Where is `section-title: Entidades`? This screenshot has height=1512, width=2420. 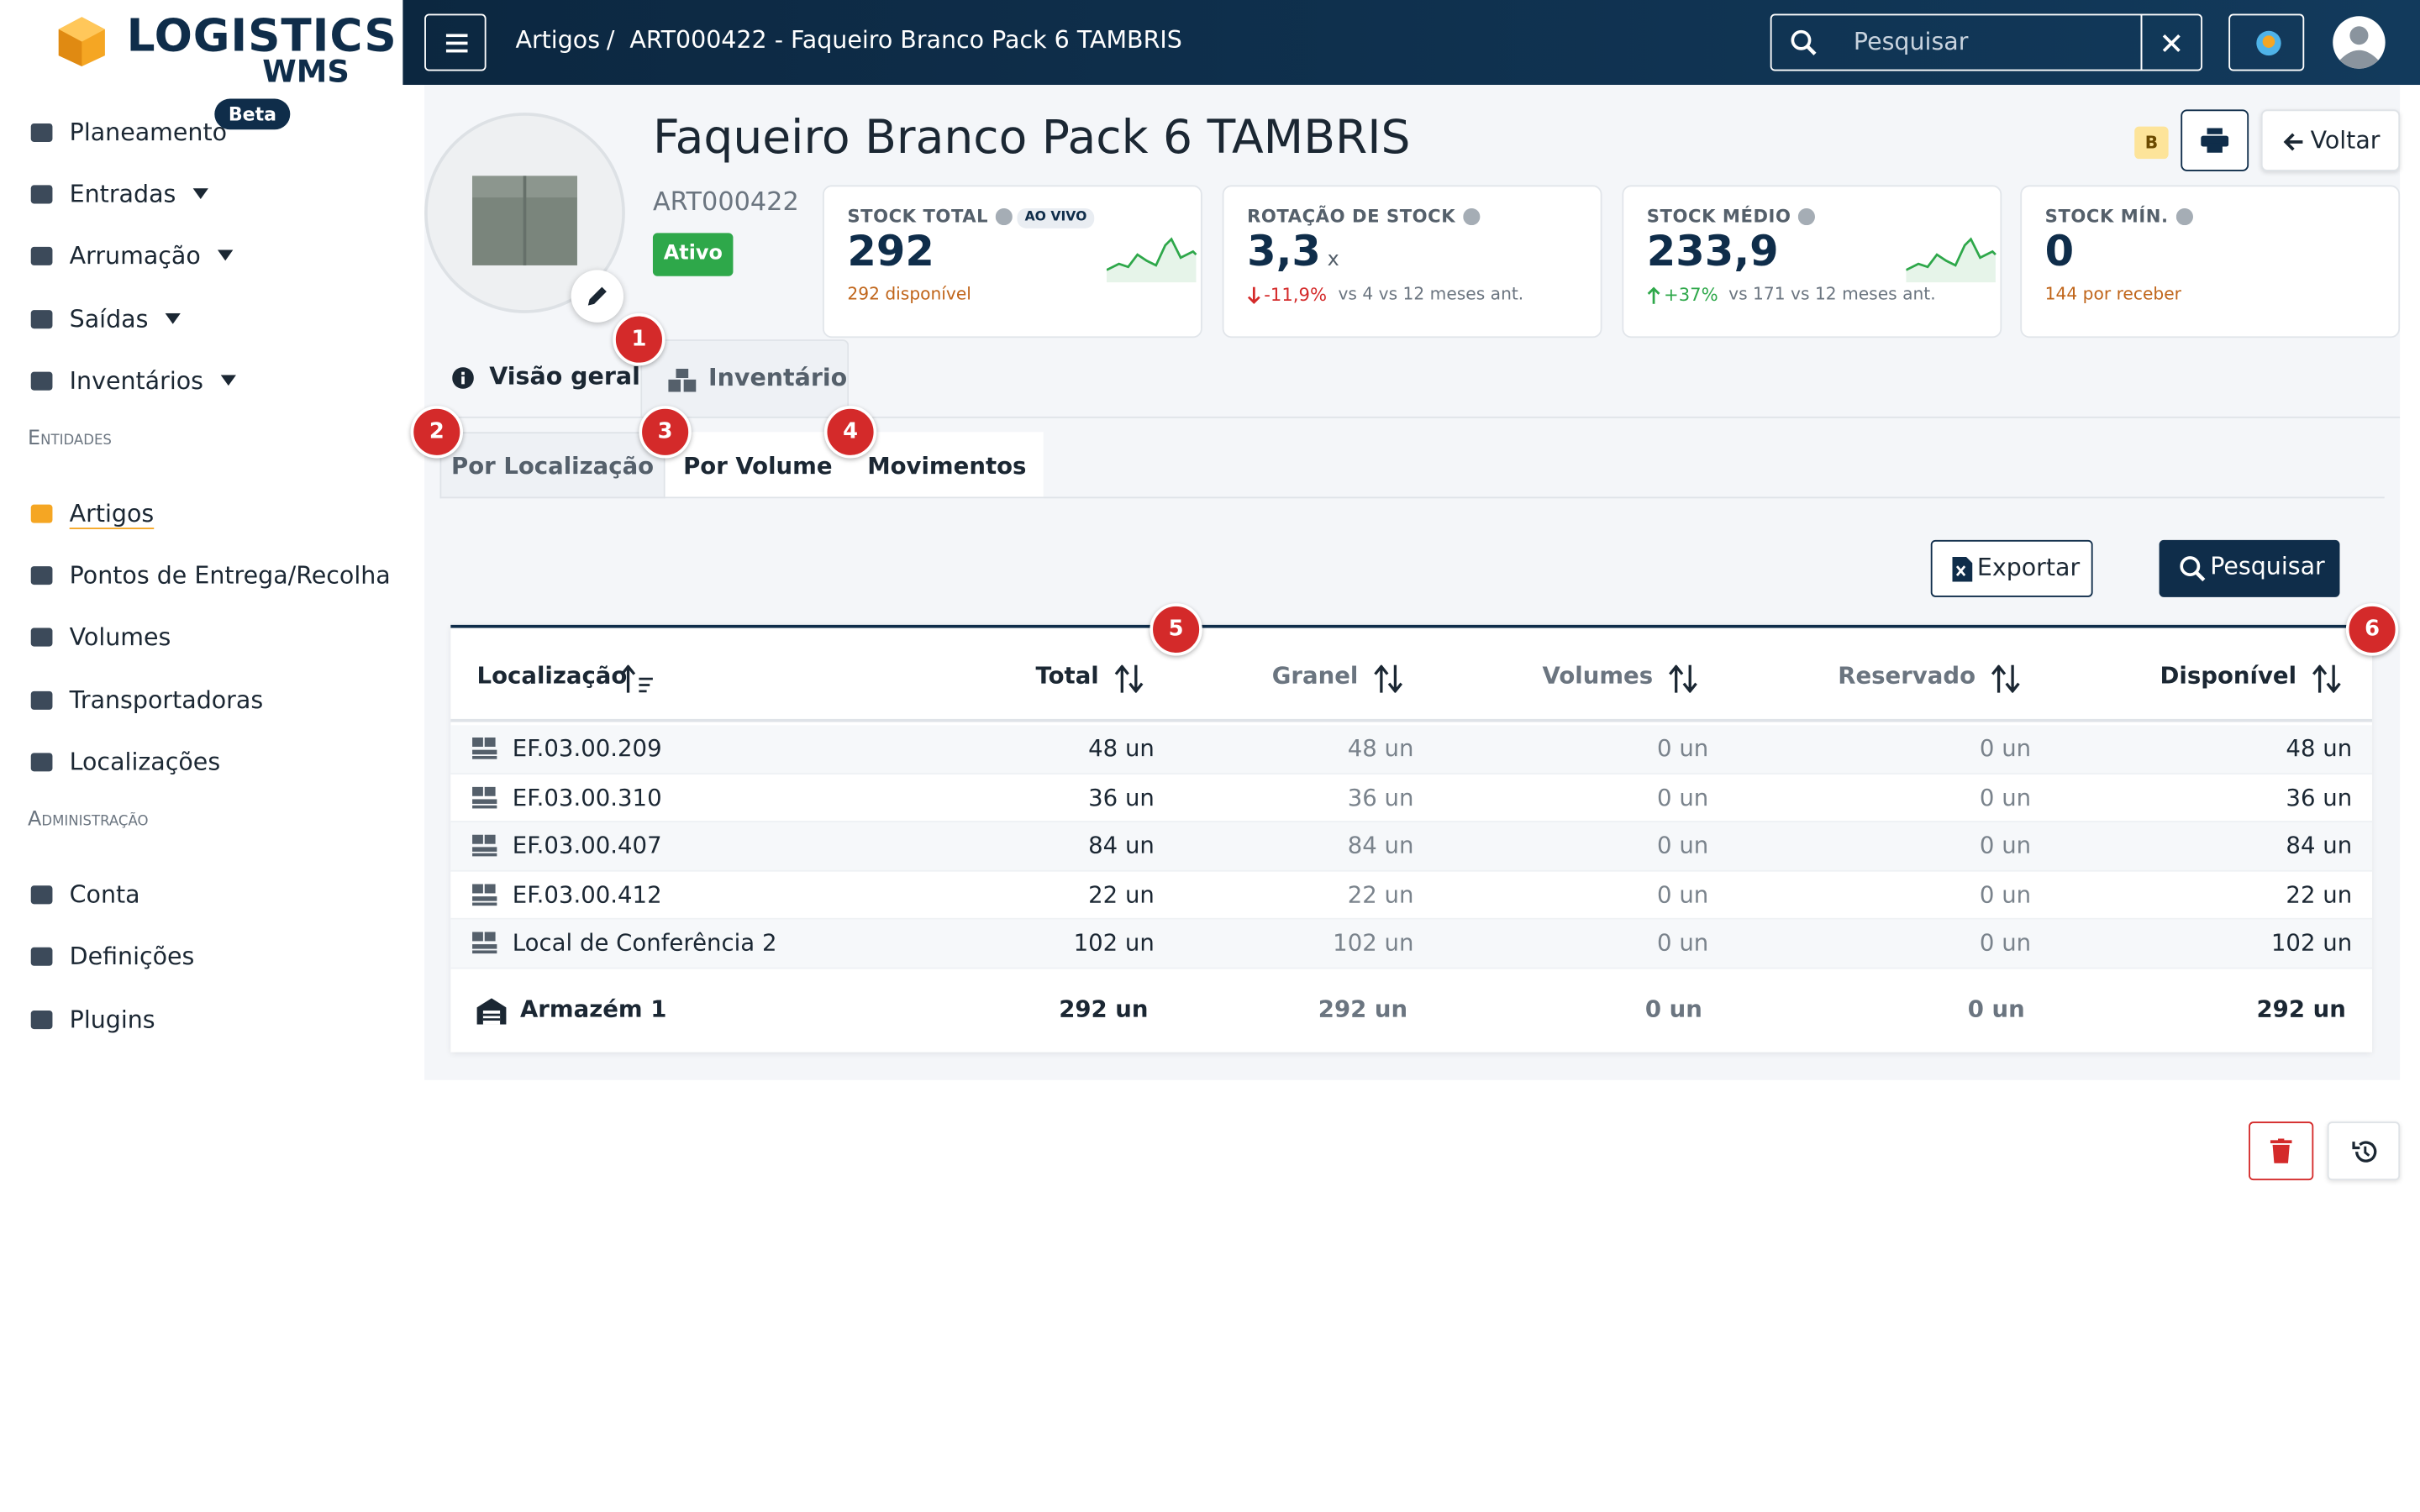
section-title: Entidades is located at coordinates (70, 439).